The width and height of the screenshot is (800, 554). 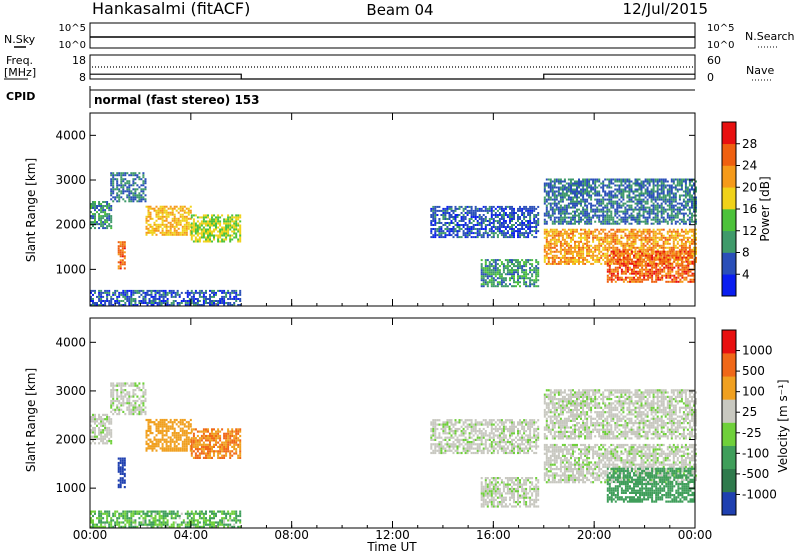 What do you see at coordinates (729, 285) in the screenshot?
I see `power-colorbar-swatch` at bounding box center [729, 285].